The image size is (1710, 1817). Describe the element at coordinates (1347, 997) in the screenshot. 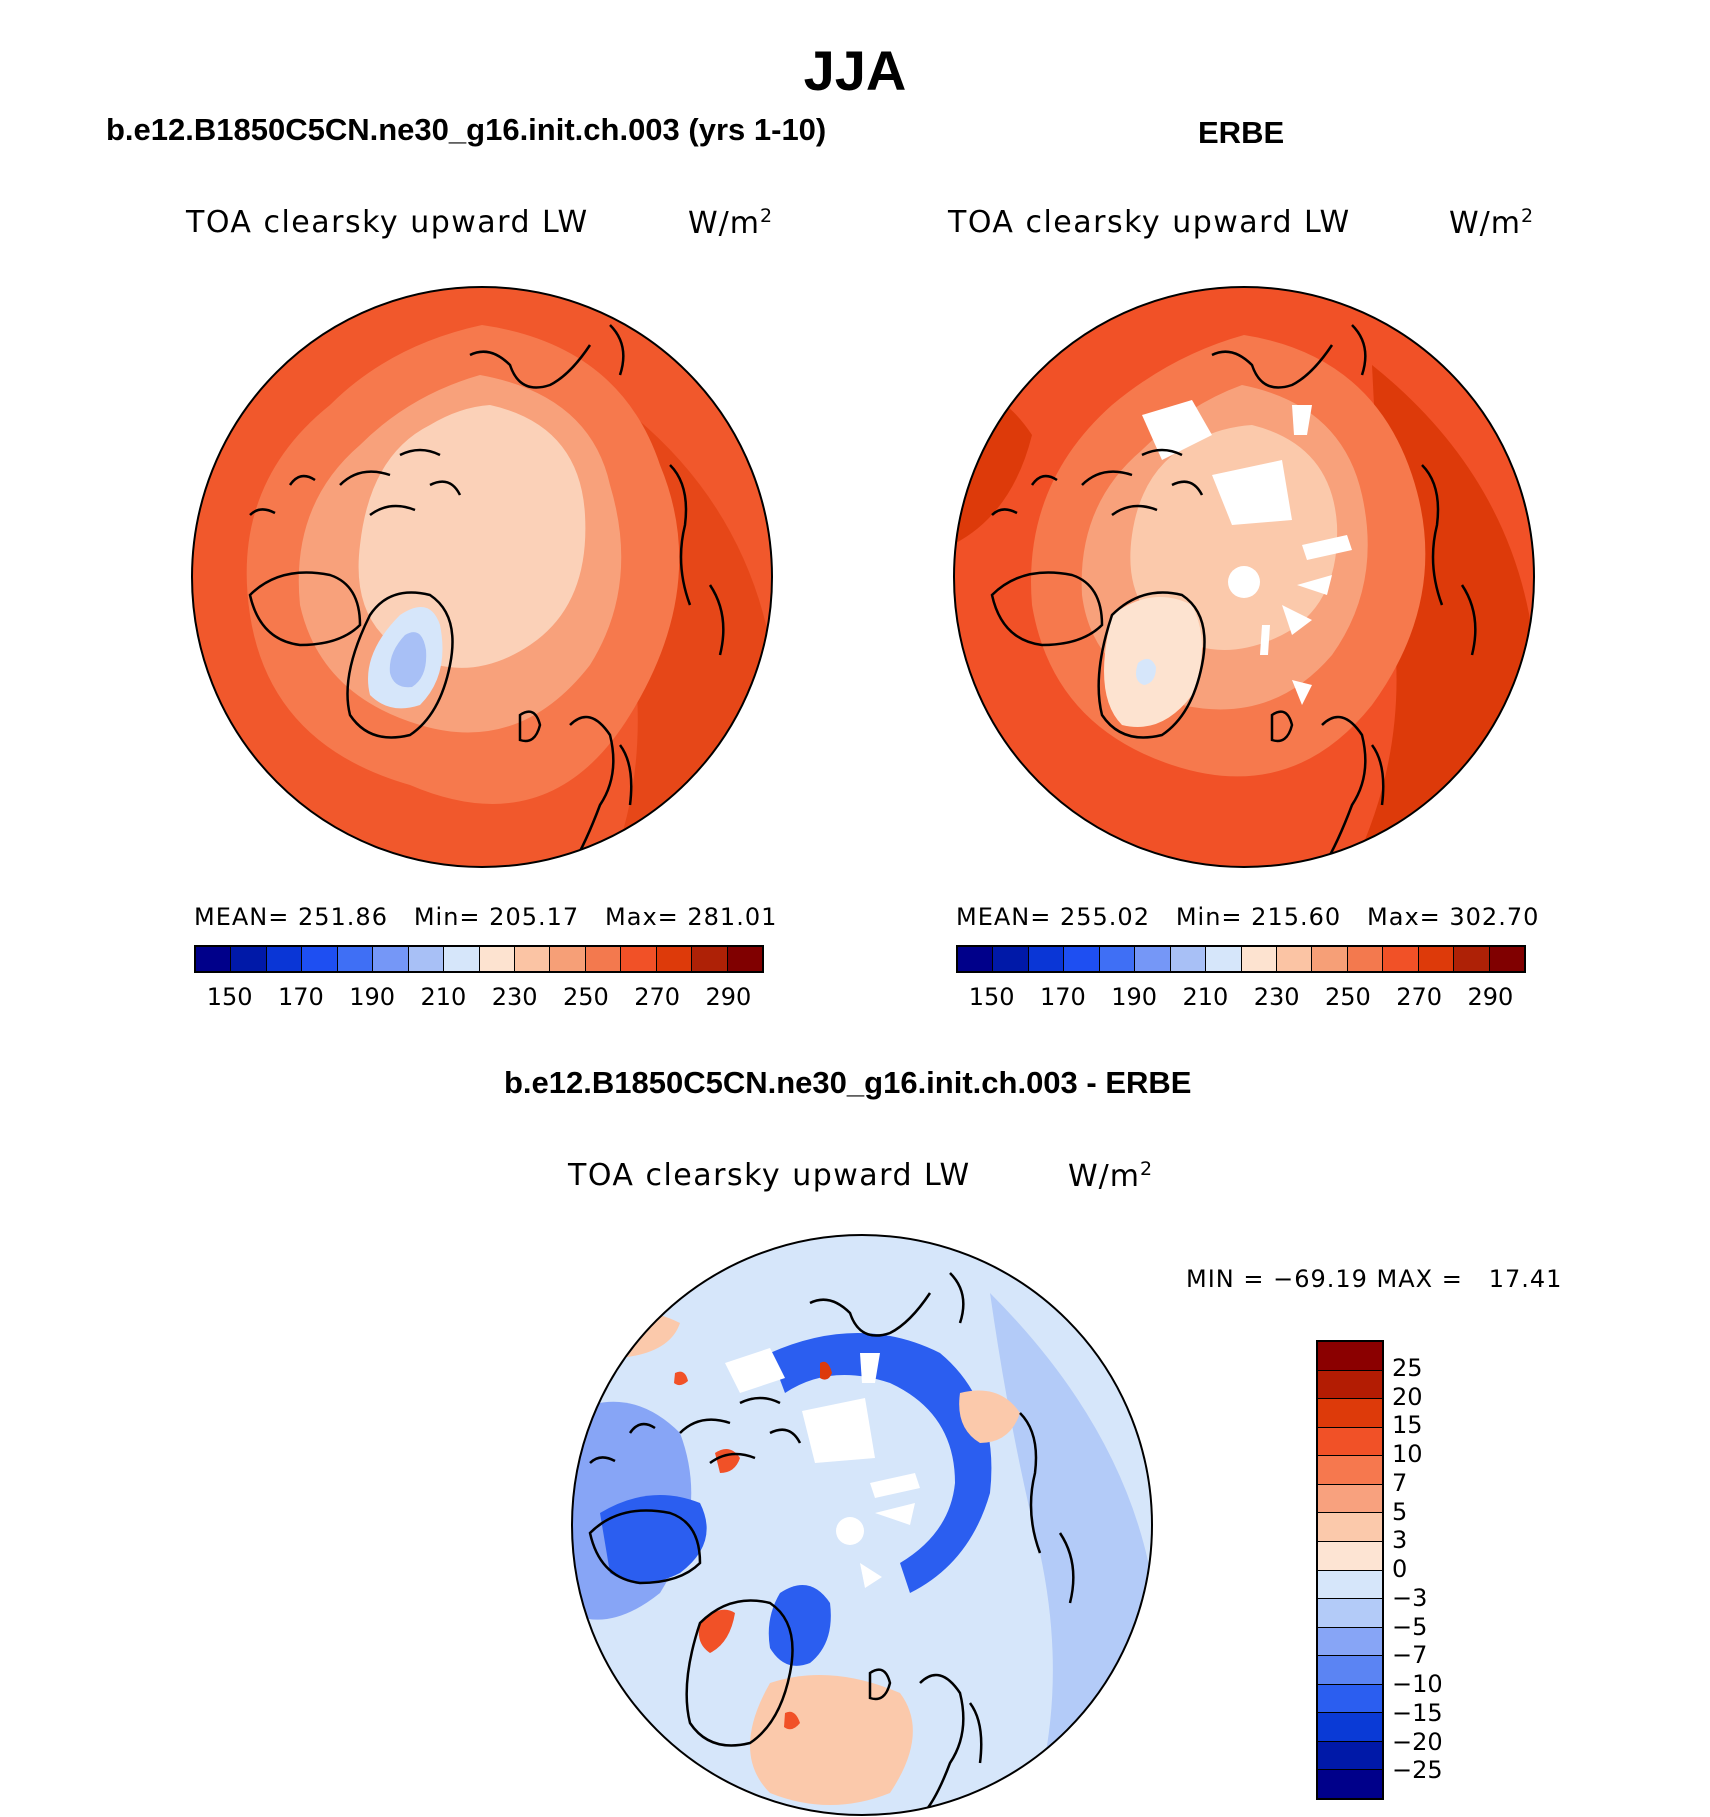

I see `right-colorbar-tick-label: 250` at that location.